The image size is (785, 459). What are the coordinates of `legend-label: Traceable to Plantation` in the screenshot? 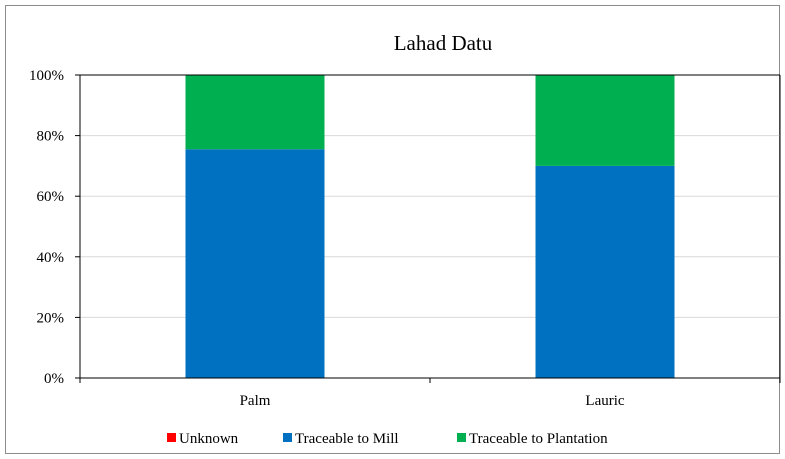 It's located at (538, 439).